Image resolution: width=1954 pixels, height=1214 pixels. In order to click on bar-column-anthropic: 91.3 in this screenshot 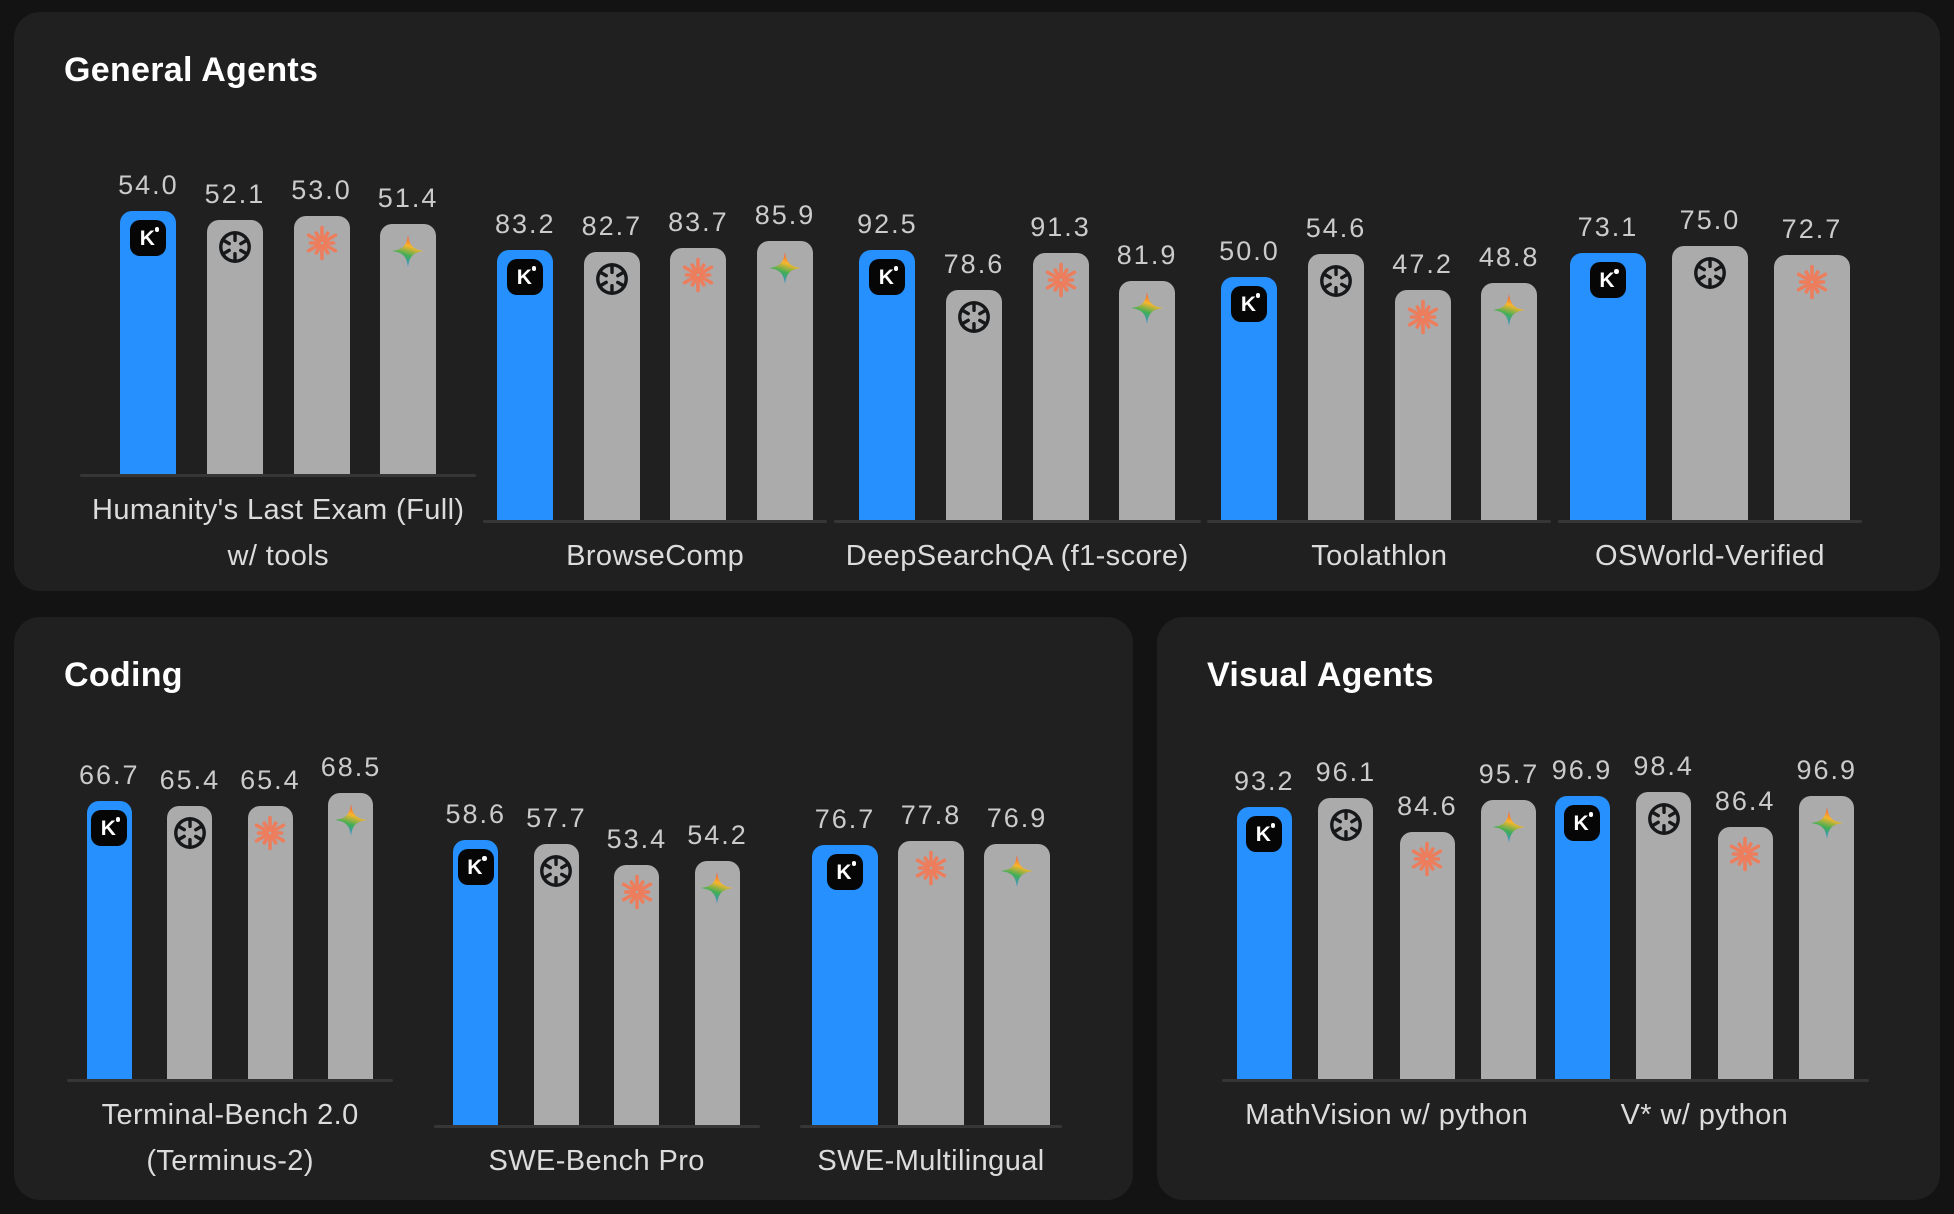, I will do `click(1060, 366)`.